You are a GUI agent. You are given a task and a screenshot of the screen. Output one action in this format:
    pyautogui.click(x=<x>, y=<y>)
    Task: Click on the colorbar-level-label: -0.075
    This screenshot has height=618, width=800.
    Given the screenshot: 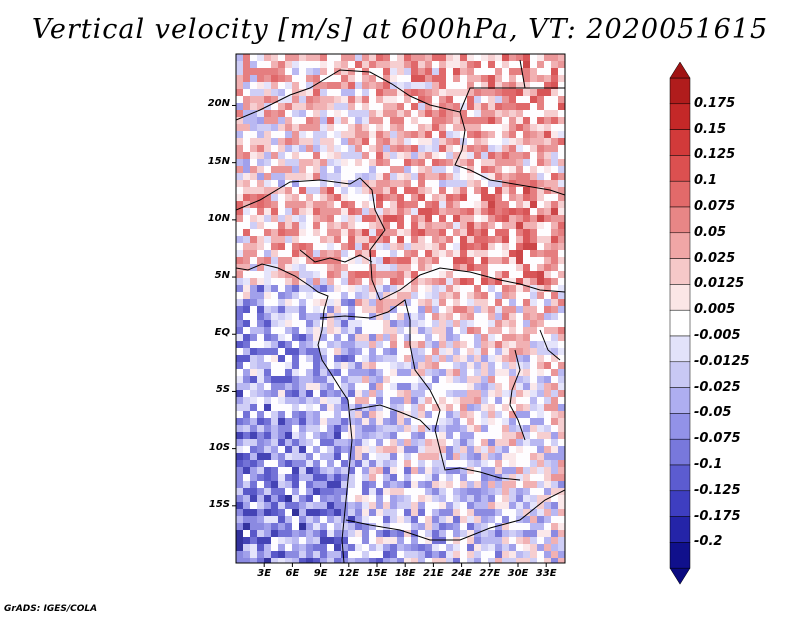 What is the action you would take?
    pyautogui.click(x=717, y=439)
    